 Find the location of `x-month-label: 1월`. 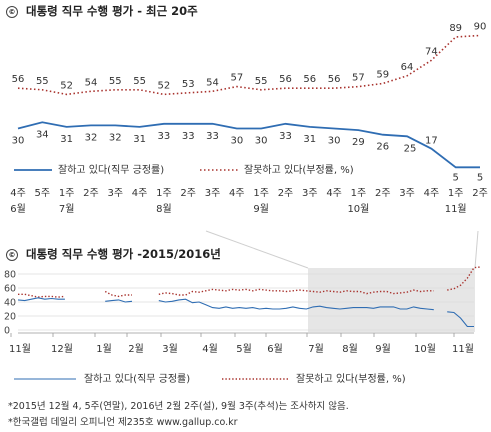

x-month-label: 1월 is located at coordinates (104, 349).